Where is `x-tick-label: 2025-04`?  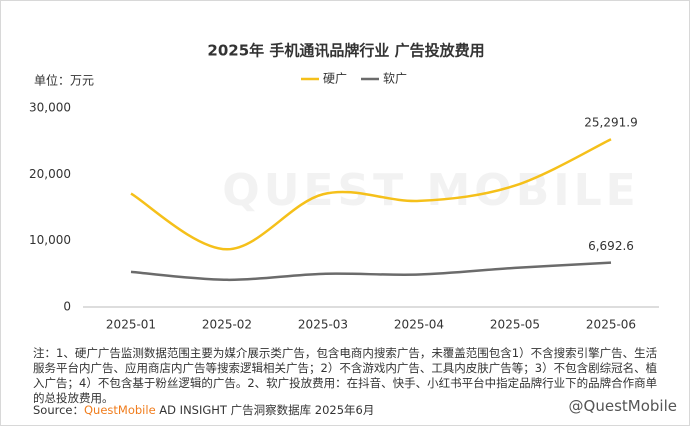 x-tick-label: 2025-04 is located at coordinates (419, 325).